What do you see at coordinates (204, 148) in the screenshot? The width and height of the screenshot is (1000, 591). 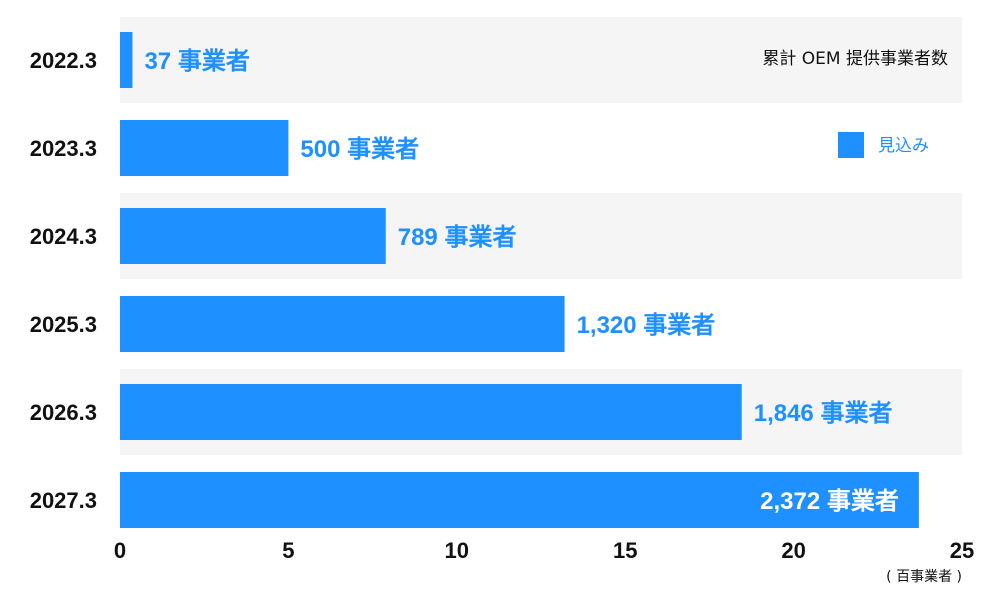 I see `bar-2023.3` at bounding box center [204, 148].